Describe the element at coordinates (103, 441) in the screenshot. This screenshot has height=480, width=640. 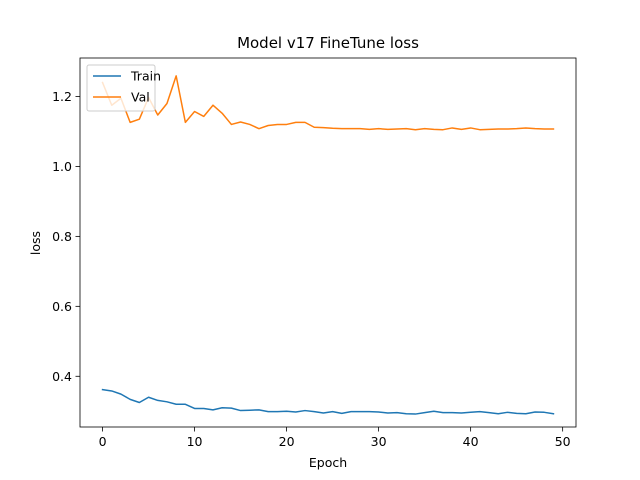
I see `x-tick-label: 0` at that location.